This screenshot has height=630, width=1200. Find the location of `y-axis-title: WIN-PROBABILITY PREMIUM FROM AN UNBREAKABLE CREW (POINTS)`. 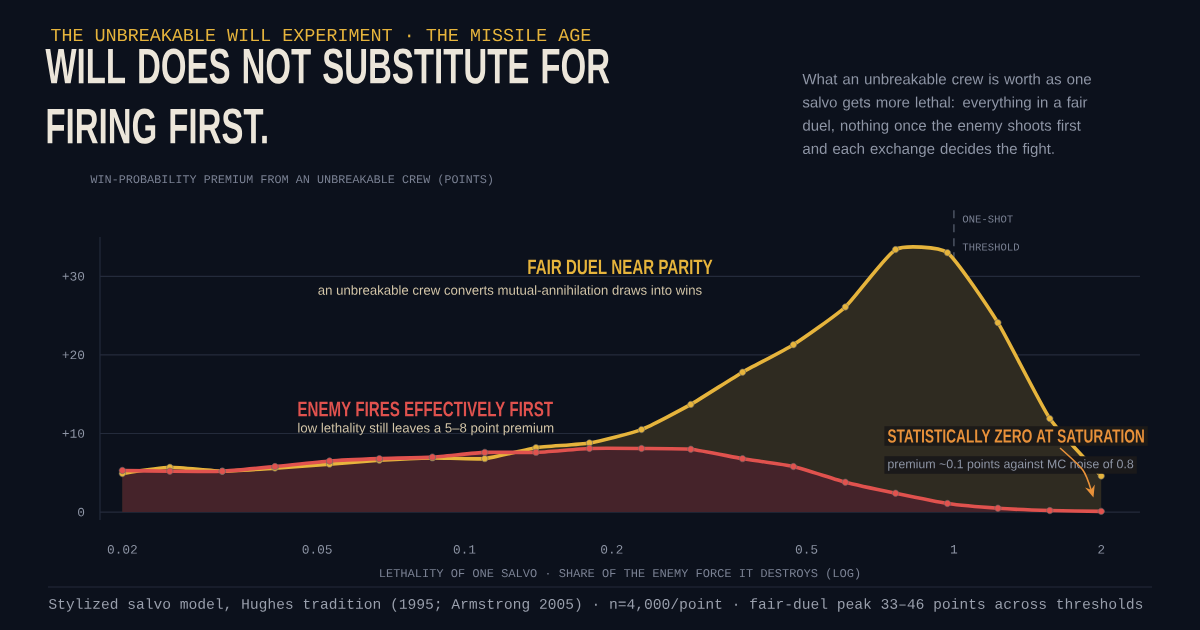

y-axis-title: WIN-PROBABILITY PREMIUM FROM AN UNBREAKABLE CREW (POINTS) is located at coordinates (291, 180).